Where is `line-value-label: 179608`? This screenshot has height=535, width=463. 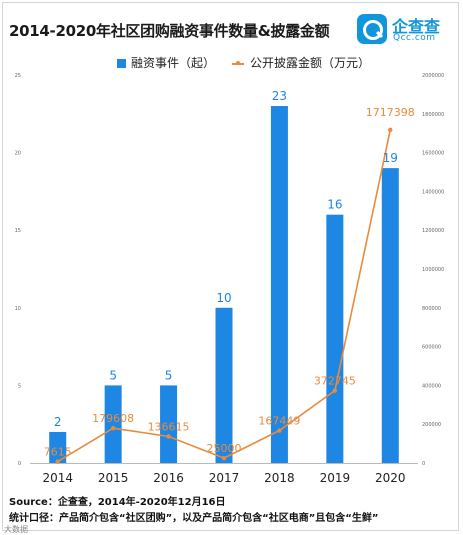 line-value-label: 179608 is located at coordinates (113, 418).